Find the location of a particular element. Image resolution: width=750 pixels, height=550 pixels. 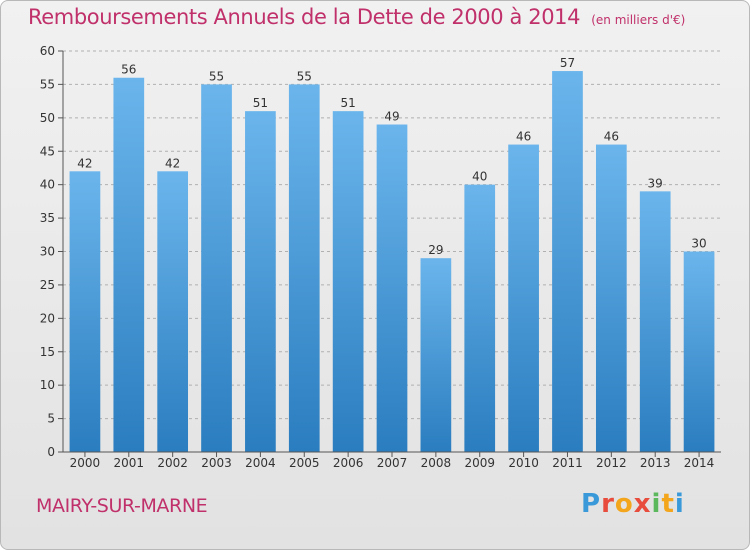

bar-2004 is located at coordinates (260, 282).